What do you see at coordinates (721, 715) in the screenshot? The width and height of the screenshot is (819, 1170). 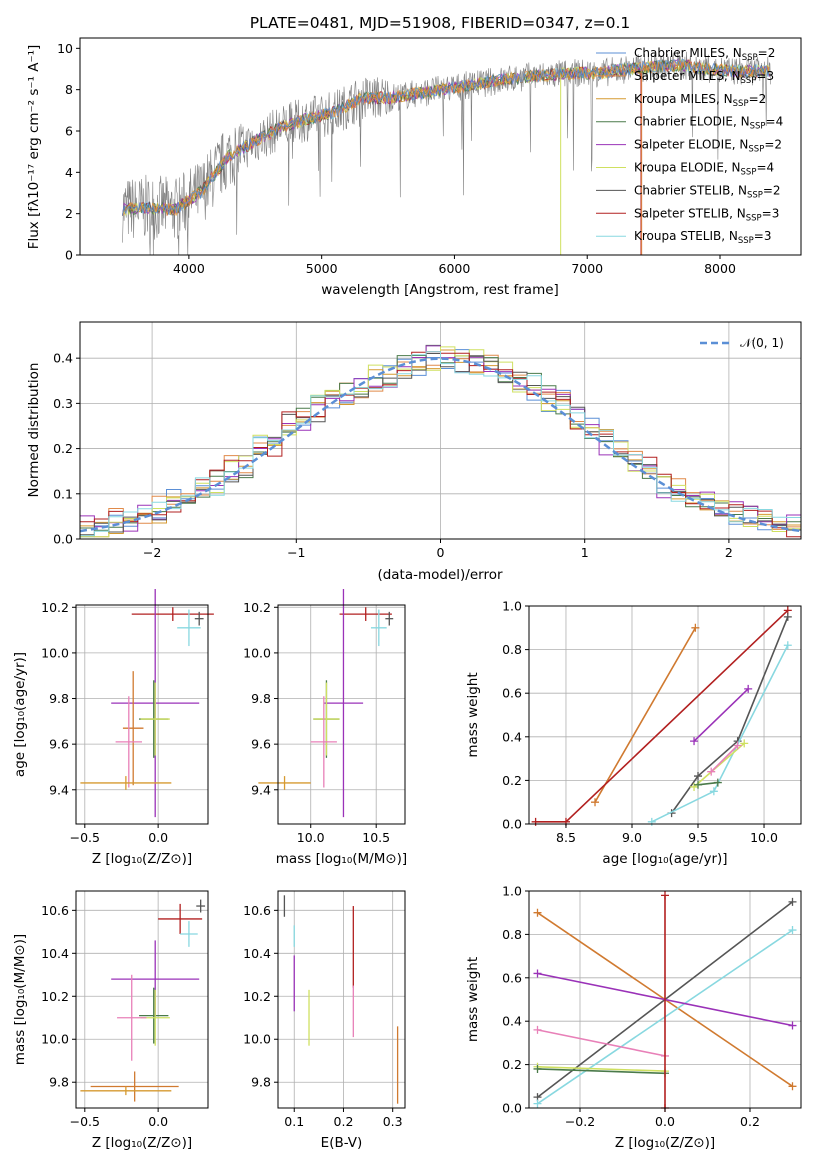 I see `mw_age-line-s_elodie` at bounding box center [721, 715].